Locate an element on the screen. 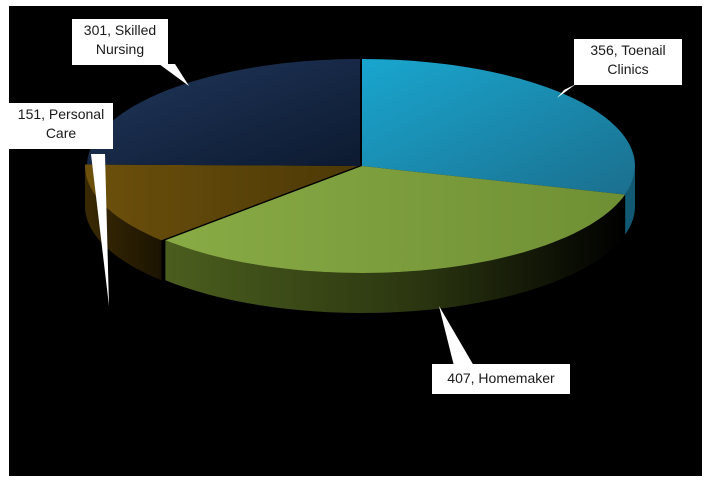 The height and width of the screenshot is (482, 707). data-label-line: 151, Personal is located at coordinates (61, 114).